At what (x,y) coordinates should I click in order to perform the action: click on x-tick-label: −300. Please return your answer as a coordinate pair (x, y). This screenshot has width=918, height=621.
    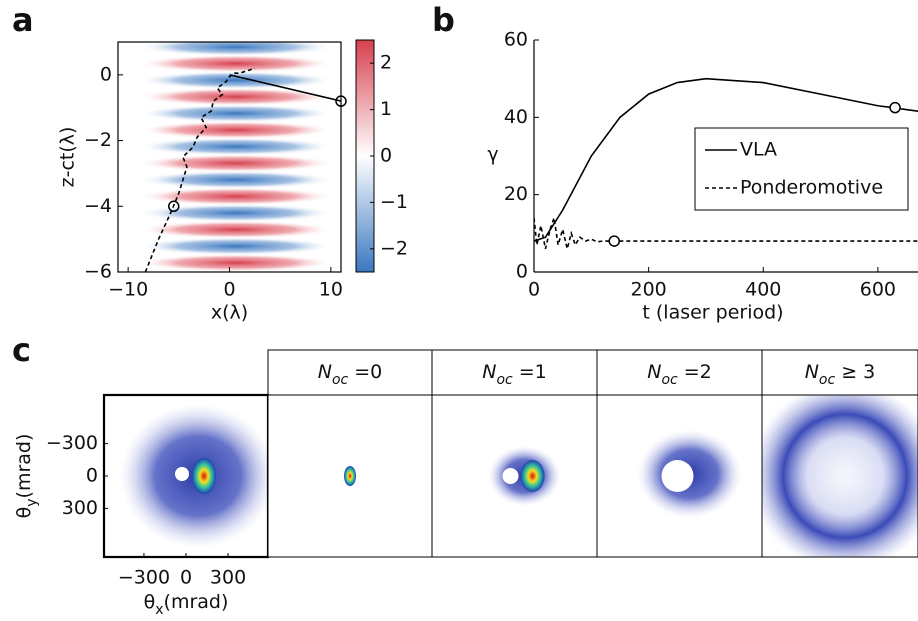
    Looking at the image, I should click on (144, 578).